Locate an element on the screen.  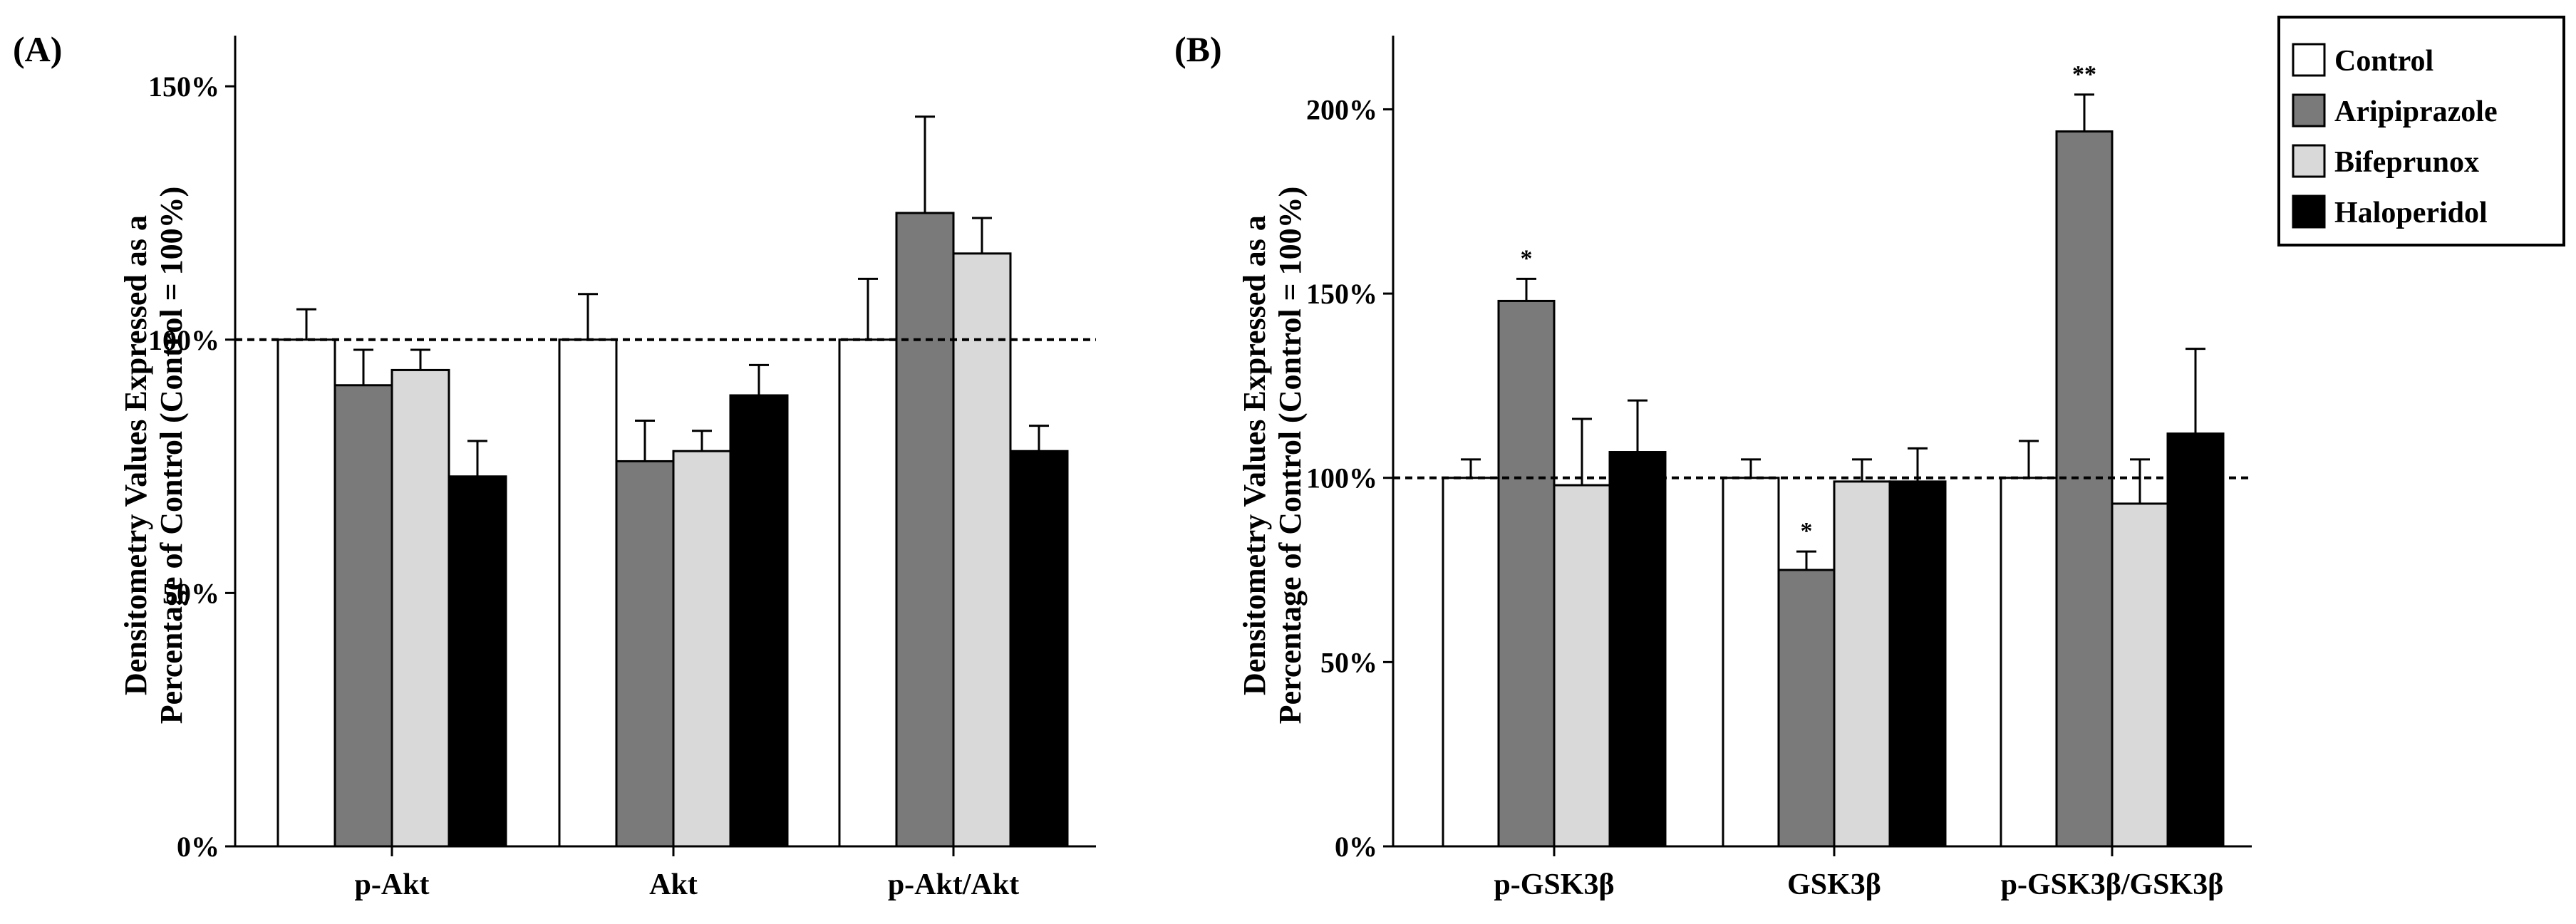
legend-swatch-bifeprunox is located at coordinates (2309, 161).